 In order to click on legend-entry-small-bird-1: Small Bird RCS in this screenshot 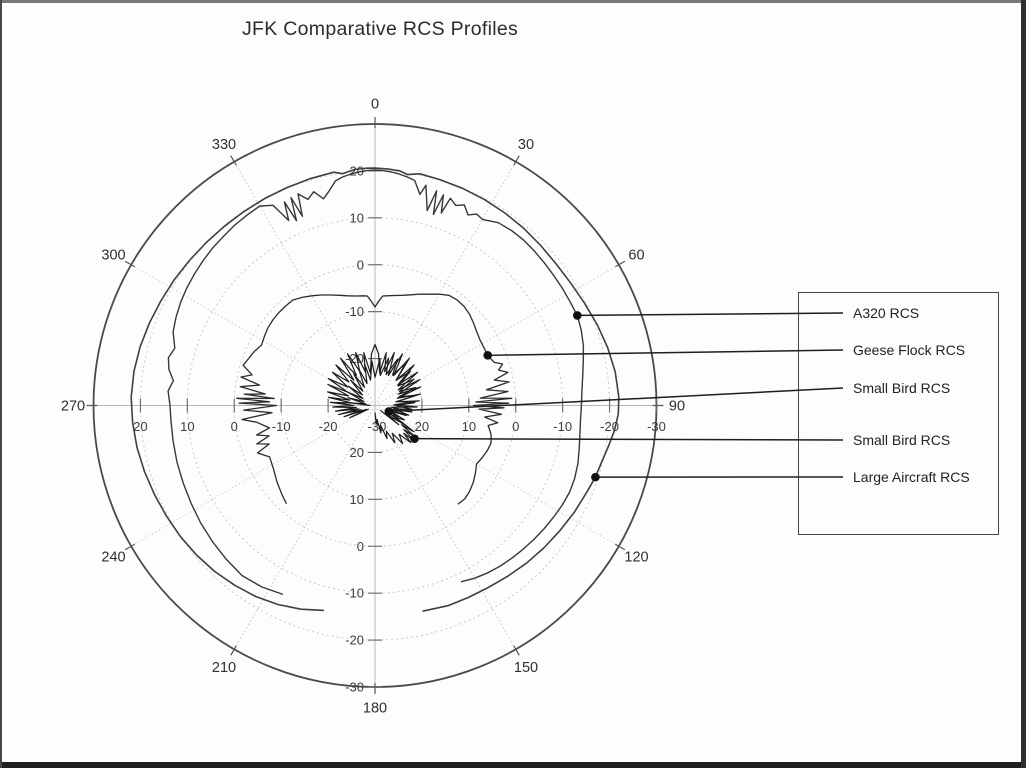, I will do `click(902, 388)`.